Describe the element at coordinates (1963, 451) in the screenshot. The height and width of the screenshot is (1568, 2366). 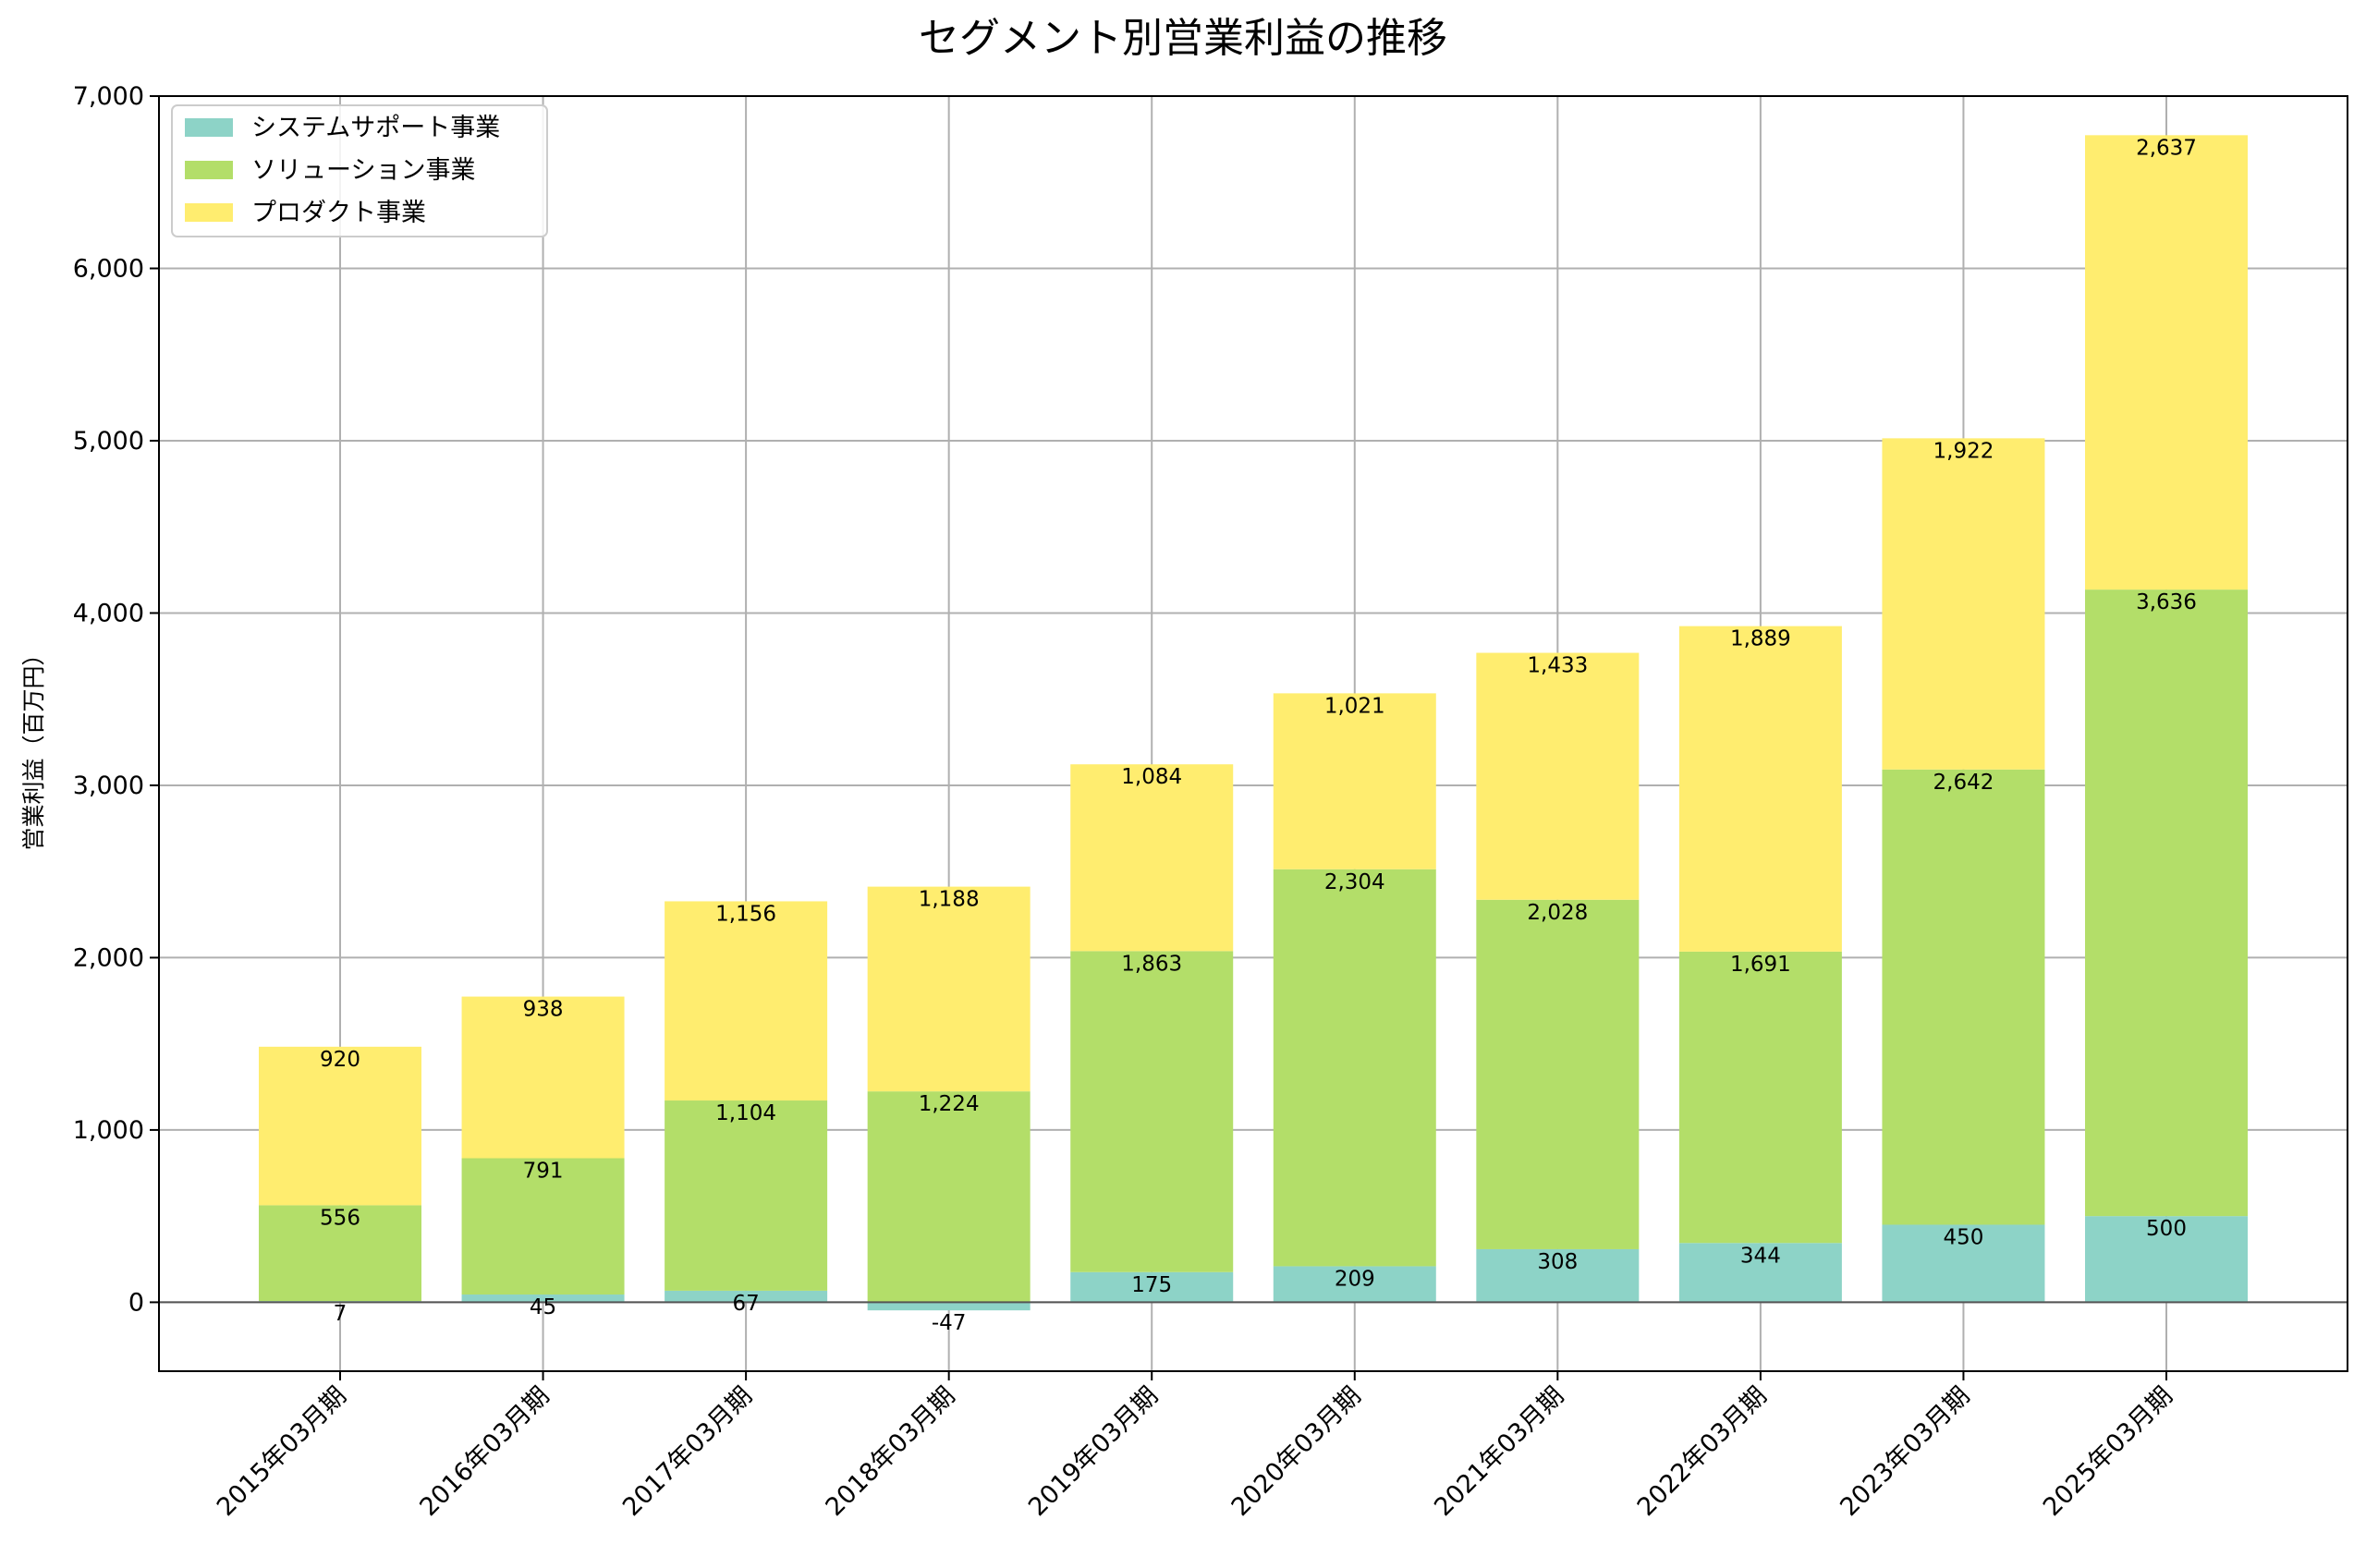
I see `data-label: 1,922` at that location.